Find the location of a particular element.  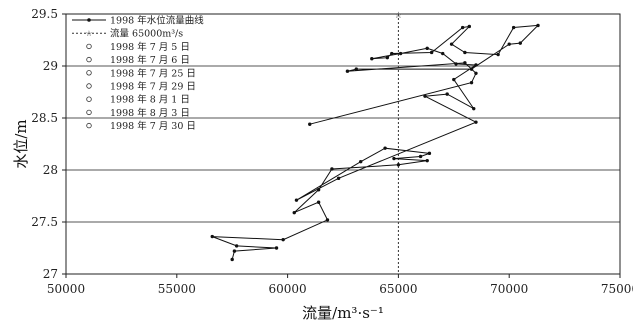

legend-swatch-dot is located at coordinates (89, 20).